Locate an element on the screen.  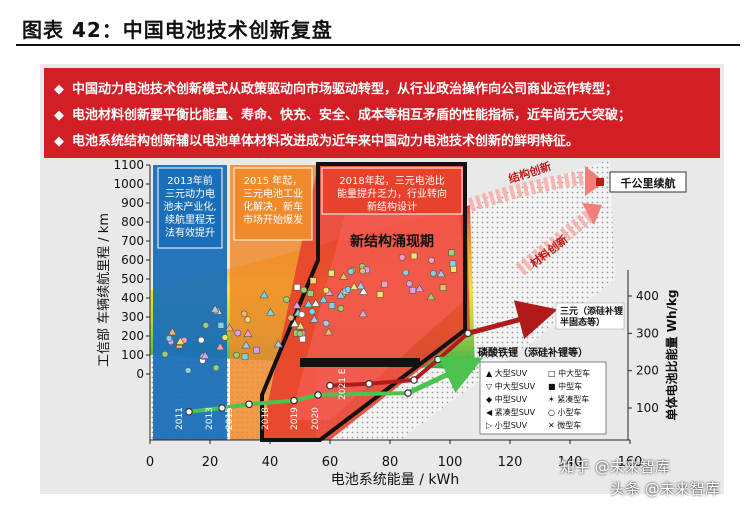
year-label: 2015 is located at coordinates (230, 418).